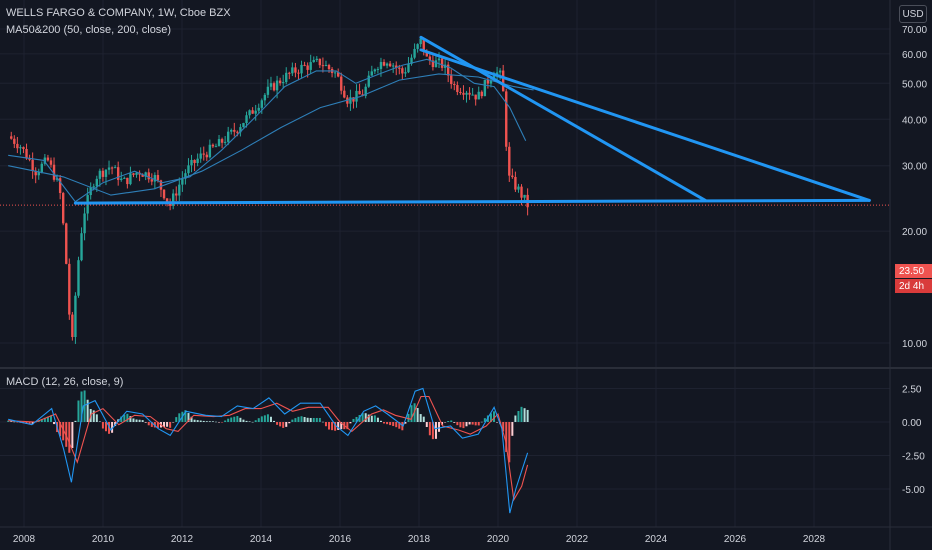  I want to click on currency-button: USD, so click(913, 14).